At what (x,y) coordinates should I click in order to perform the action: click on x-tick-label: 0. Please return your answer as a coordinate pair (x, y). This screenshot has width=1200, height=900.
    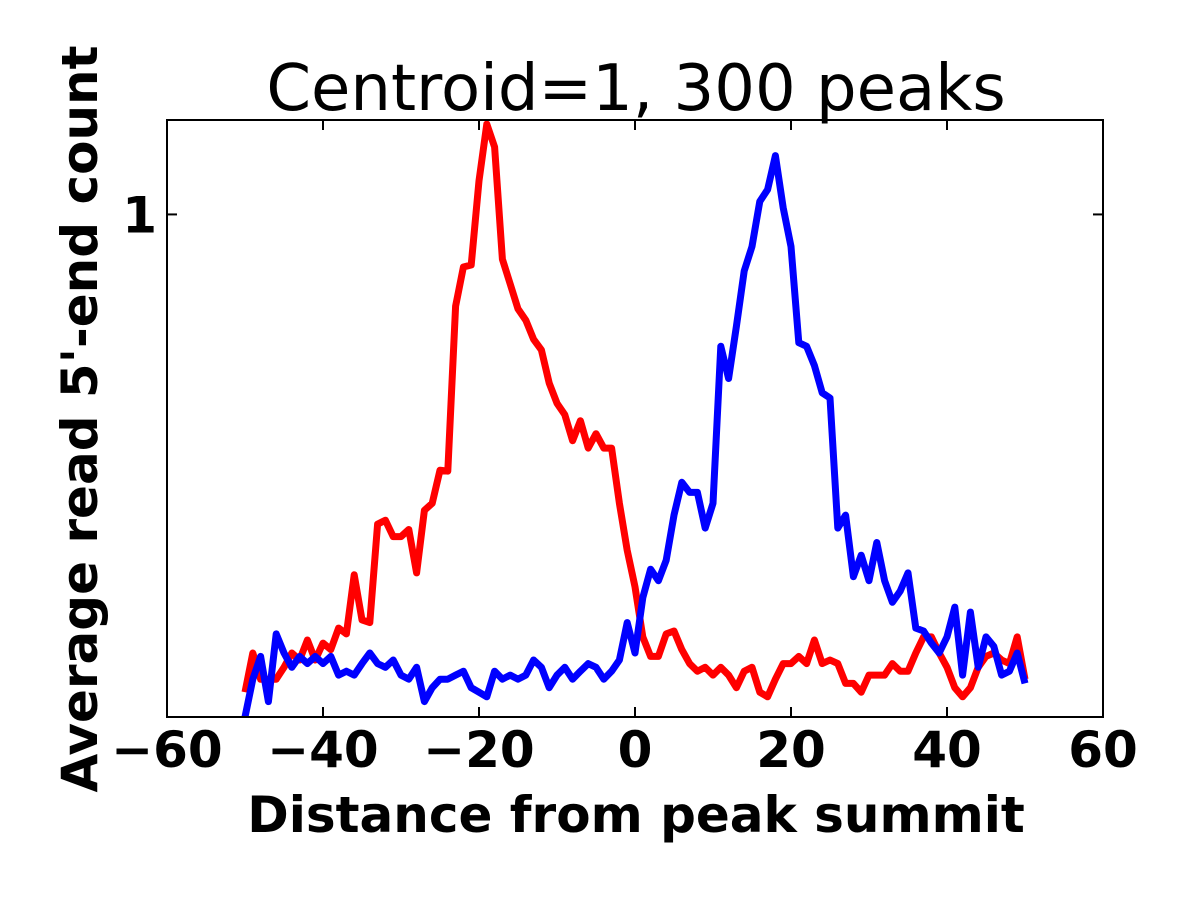
    Looking at the image, I should click on (635, 750).